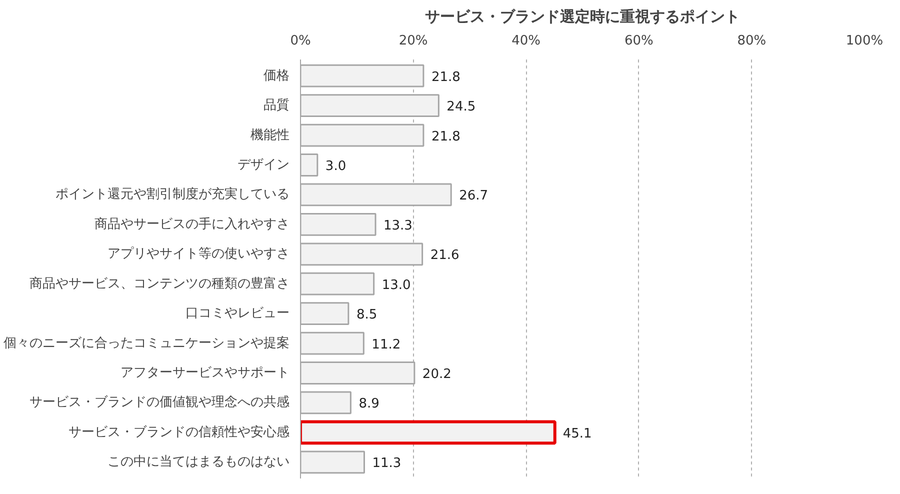 The image size is (900, 494). I want to click on y-tick-label: デザイン, so click(264, 164).